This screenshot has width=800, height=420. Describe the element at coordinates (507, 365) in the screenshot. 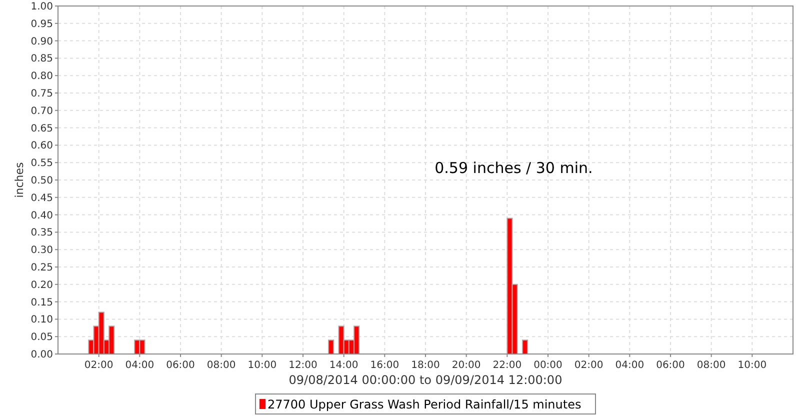

I see `x-tick-label: 22:00` at that location.